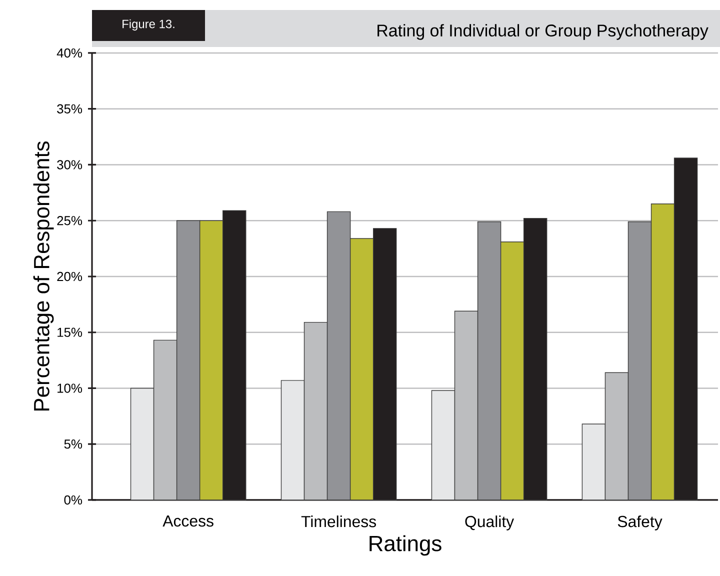 The height and width of the screenshot is (576, 720). I want to click on y-tick-label: 20%, so click(69, 277).